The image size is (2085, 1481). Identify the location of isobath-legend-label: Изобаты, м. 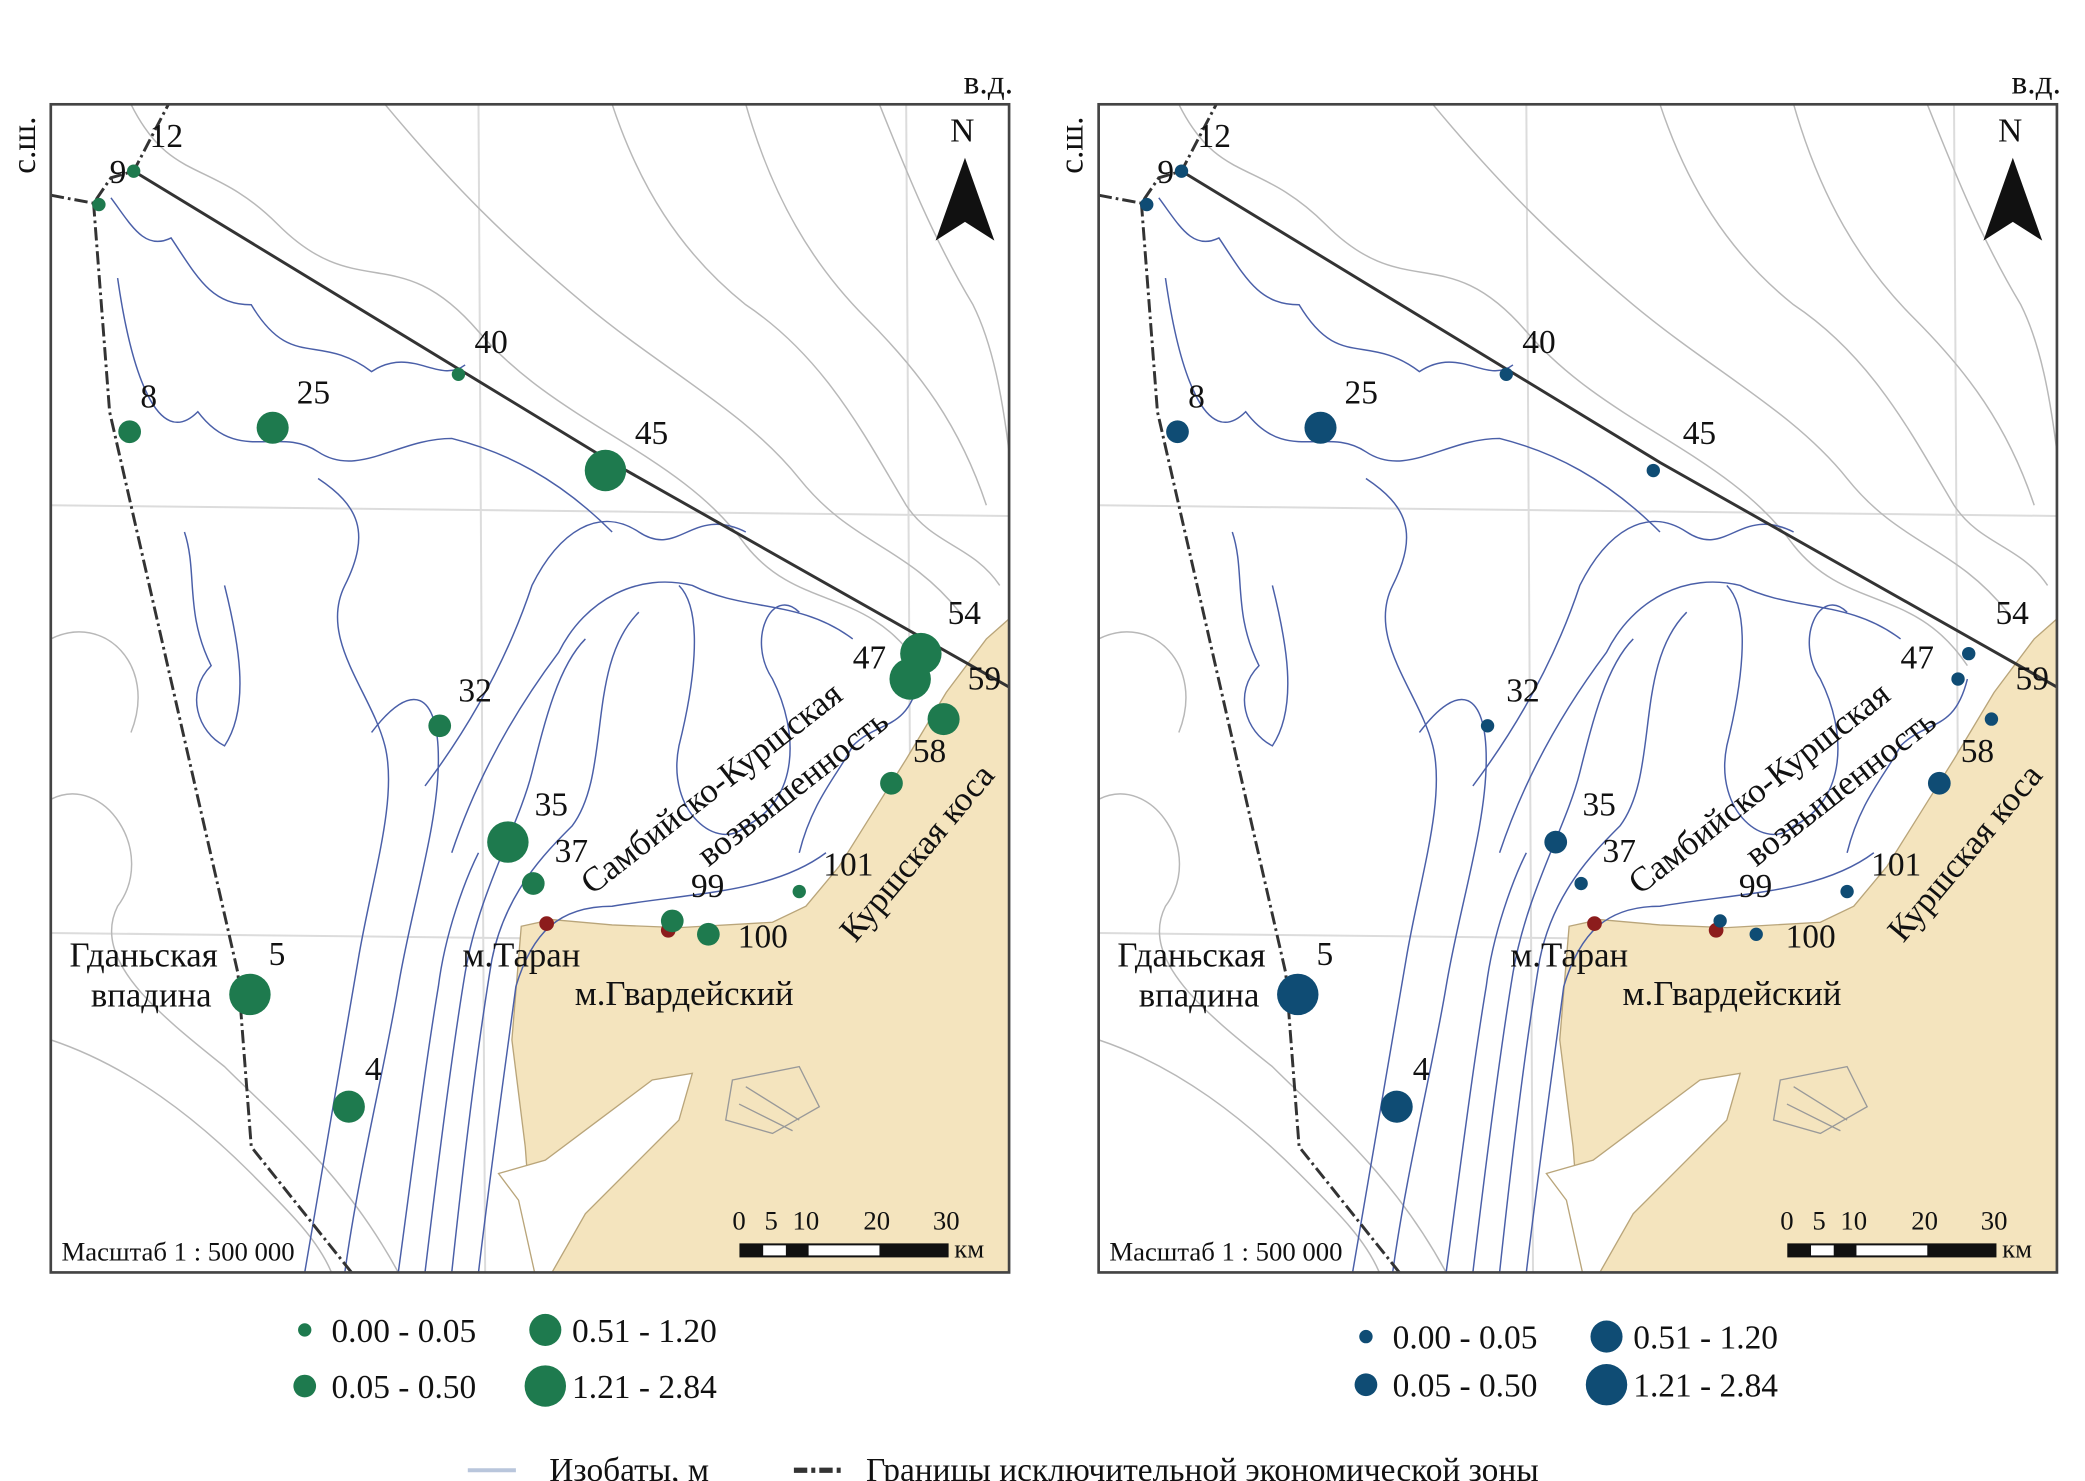
(629, 1466).